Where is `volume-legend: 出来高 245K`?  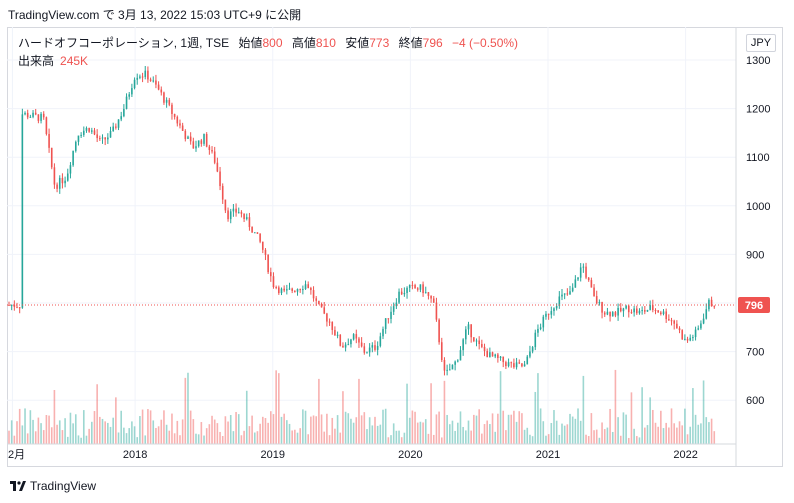 volume-legend: 出来高 245K is located at coordinates (53, 60).